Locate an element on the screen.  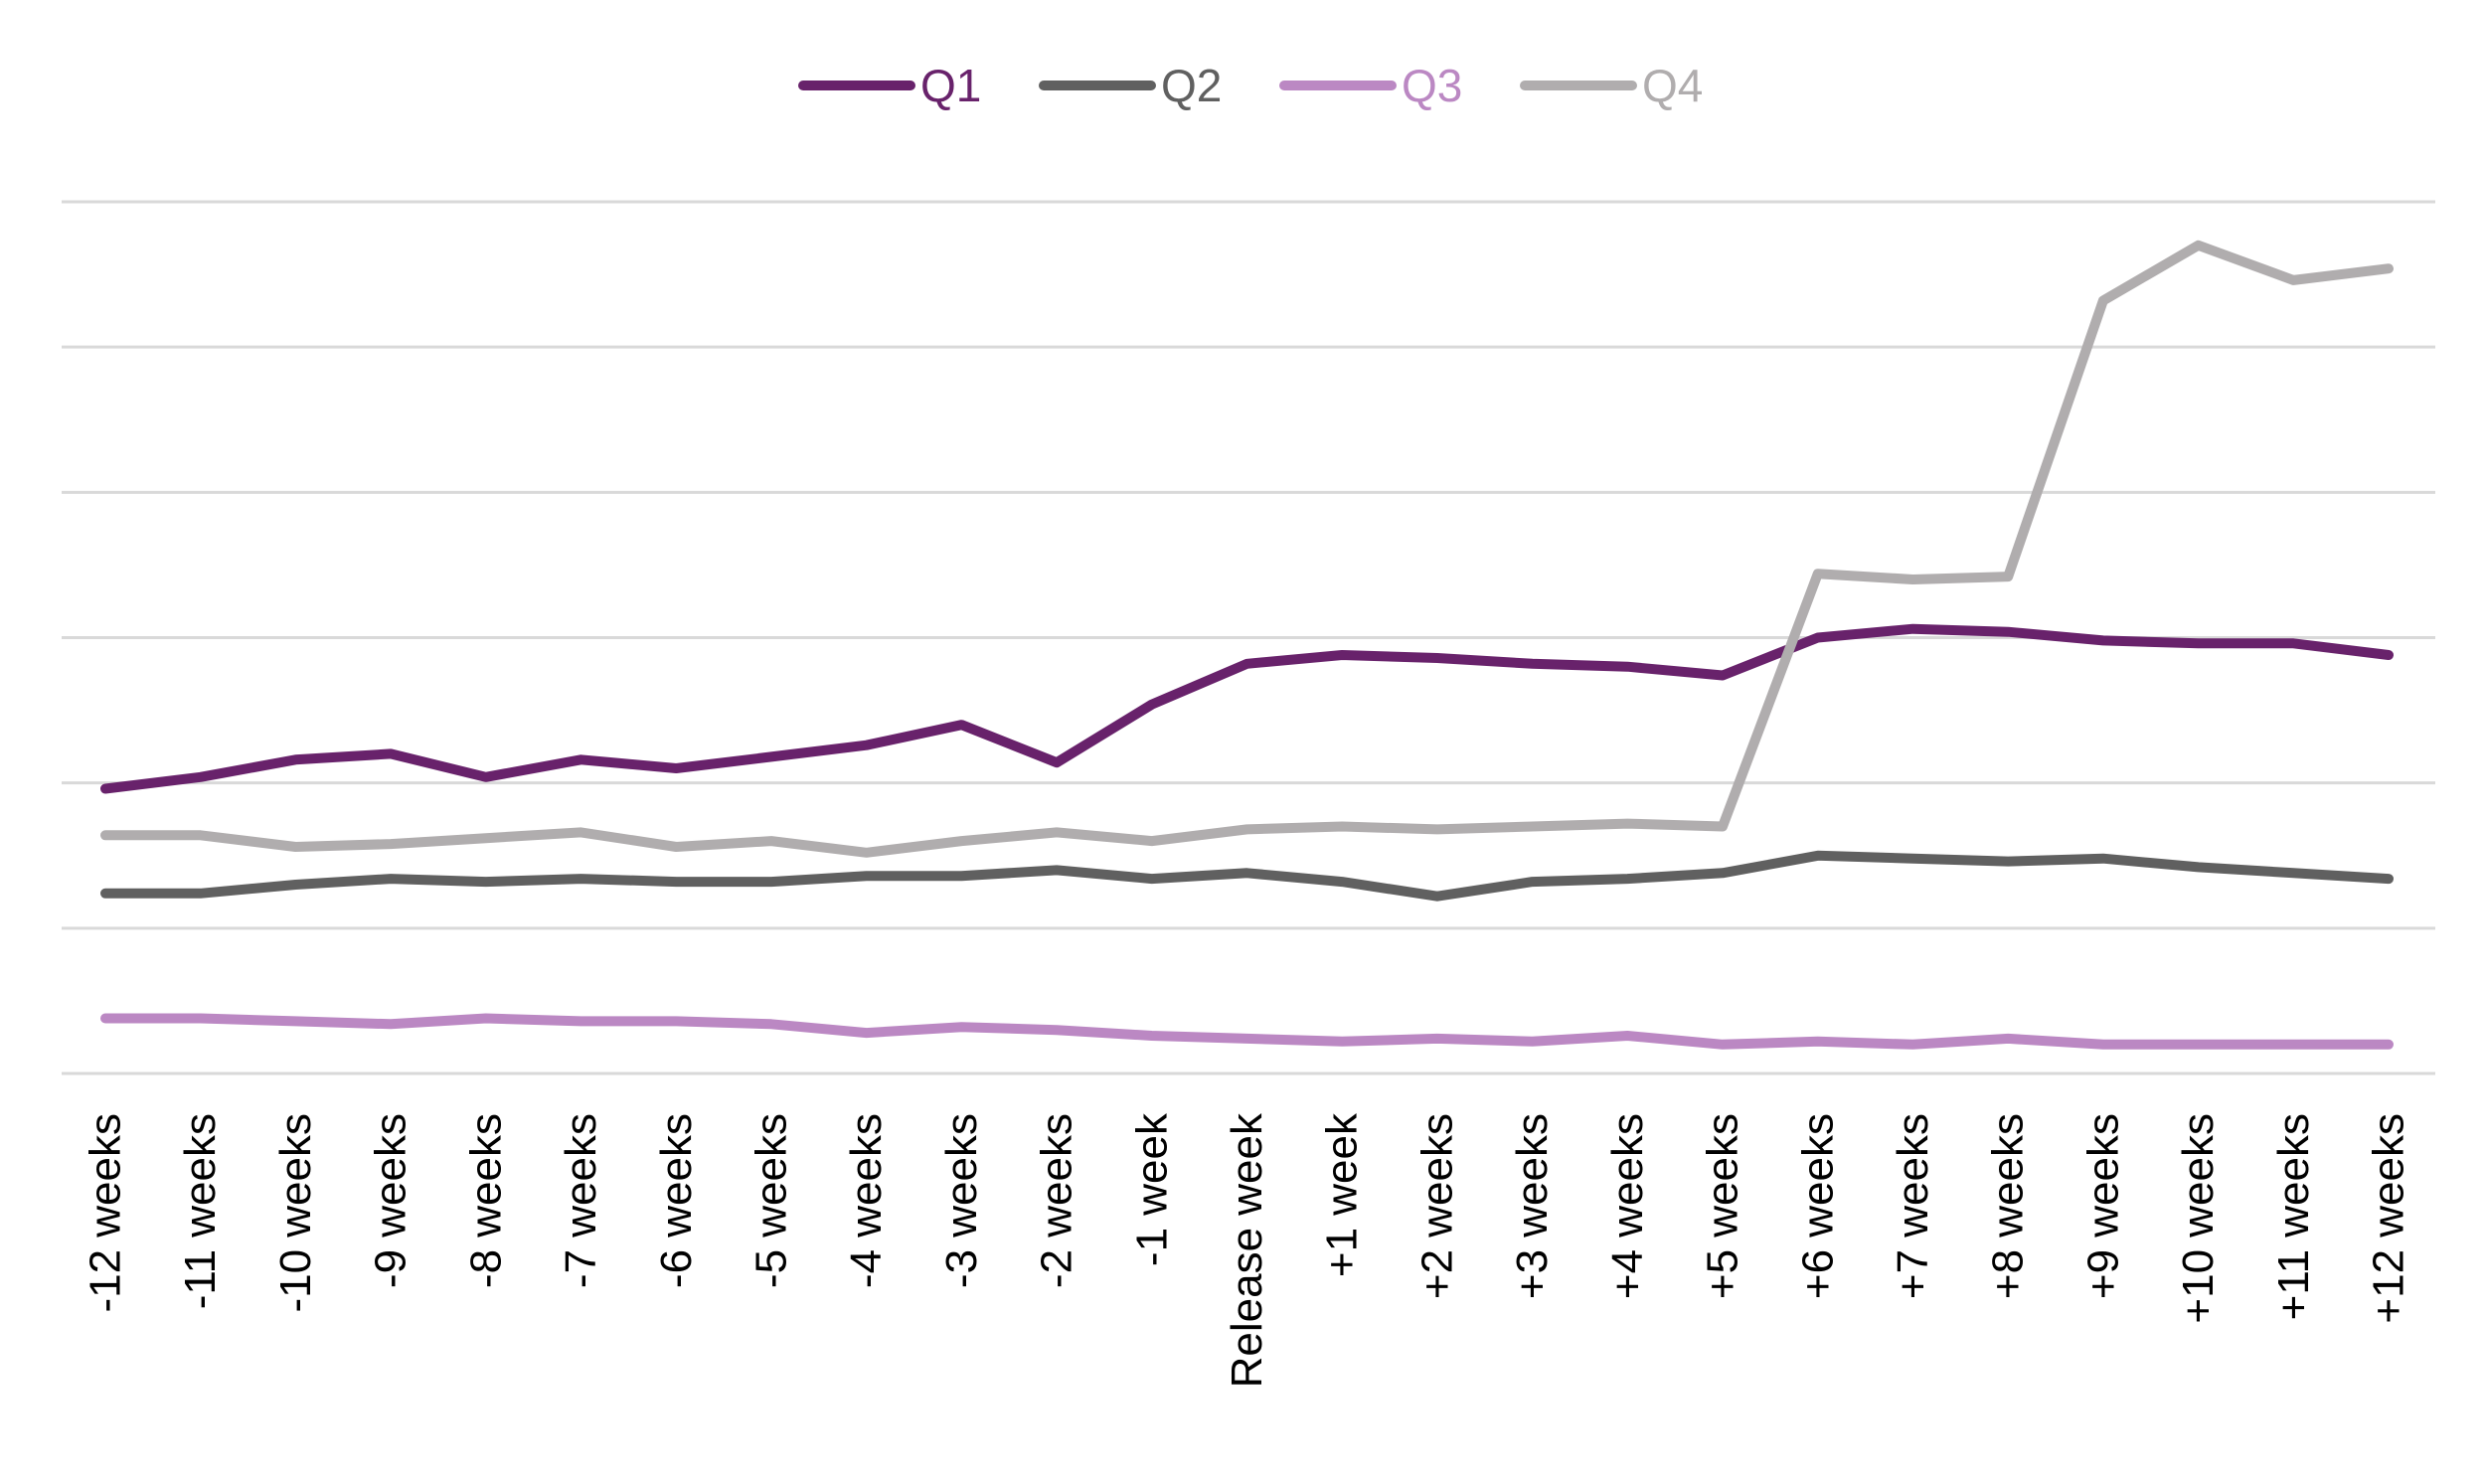
x-tick-label: -10 weeks is located at coordinates (295, 1213).